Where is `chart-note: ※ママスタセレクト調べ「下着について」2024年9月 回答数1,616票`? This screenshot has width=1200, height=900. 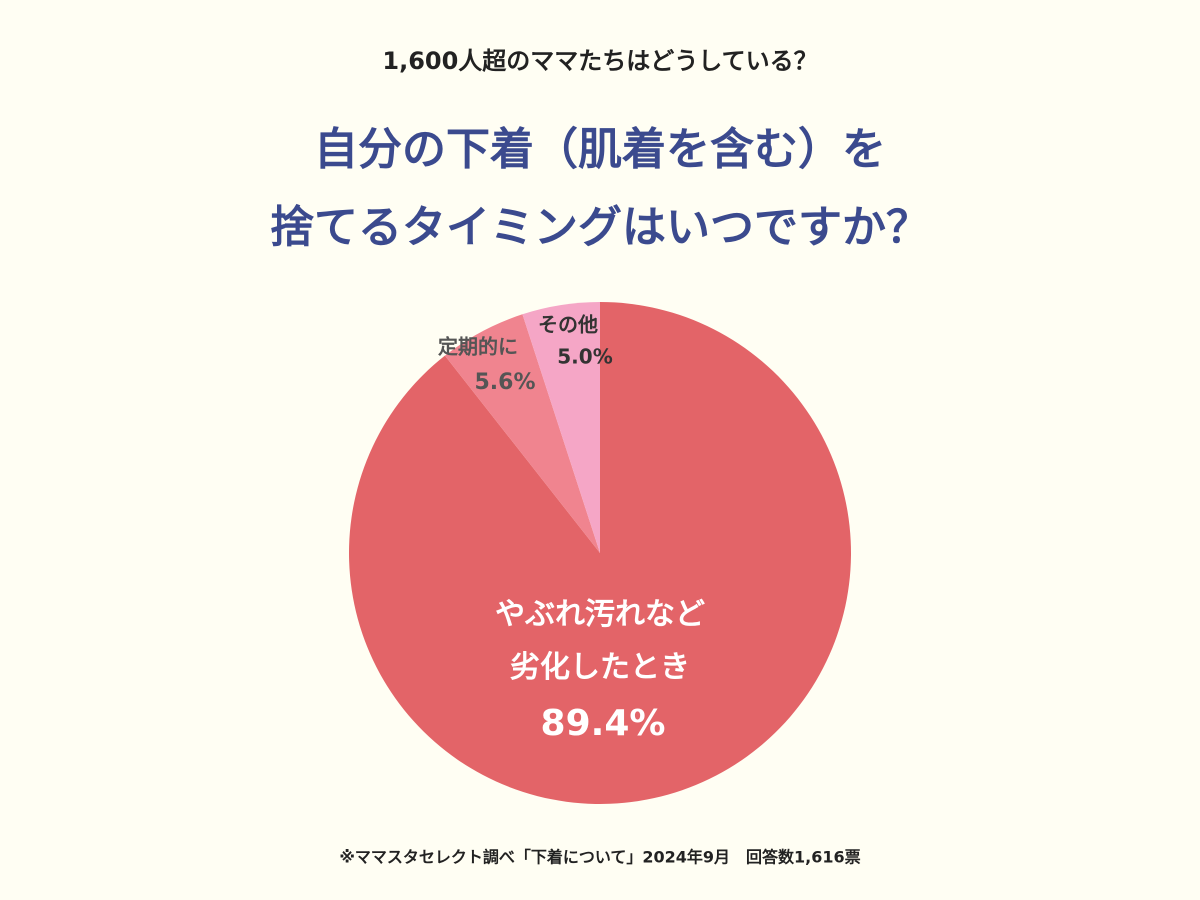 chart-note: ※ママスタセレクト調べ「下着について」2024年9月 回答数1,616票 is located at coordinates (599, 857).